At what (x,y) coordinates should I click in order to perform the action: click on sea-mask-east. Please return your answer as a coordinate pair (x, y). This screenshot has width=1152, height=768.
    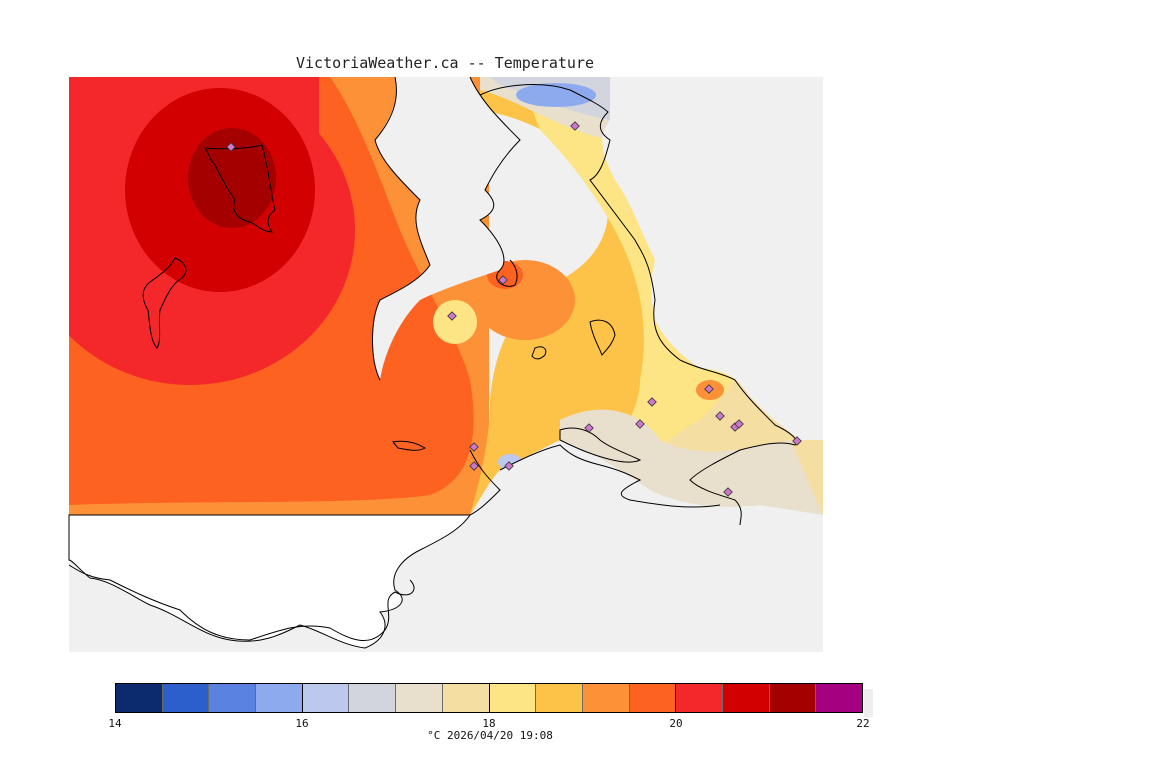
    Looking at the image, I should click on (712, 258).